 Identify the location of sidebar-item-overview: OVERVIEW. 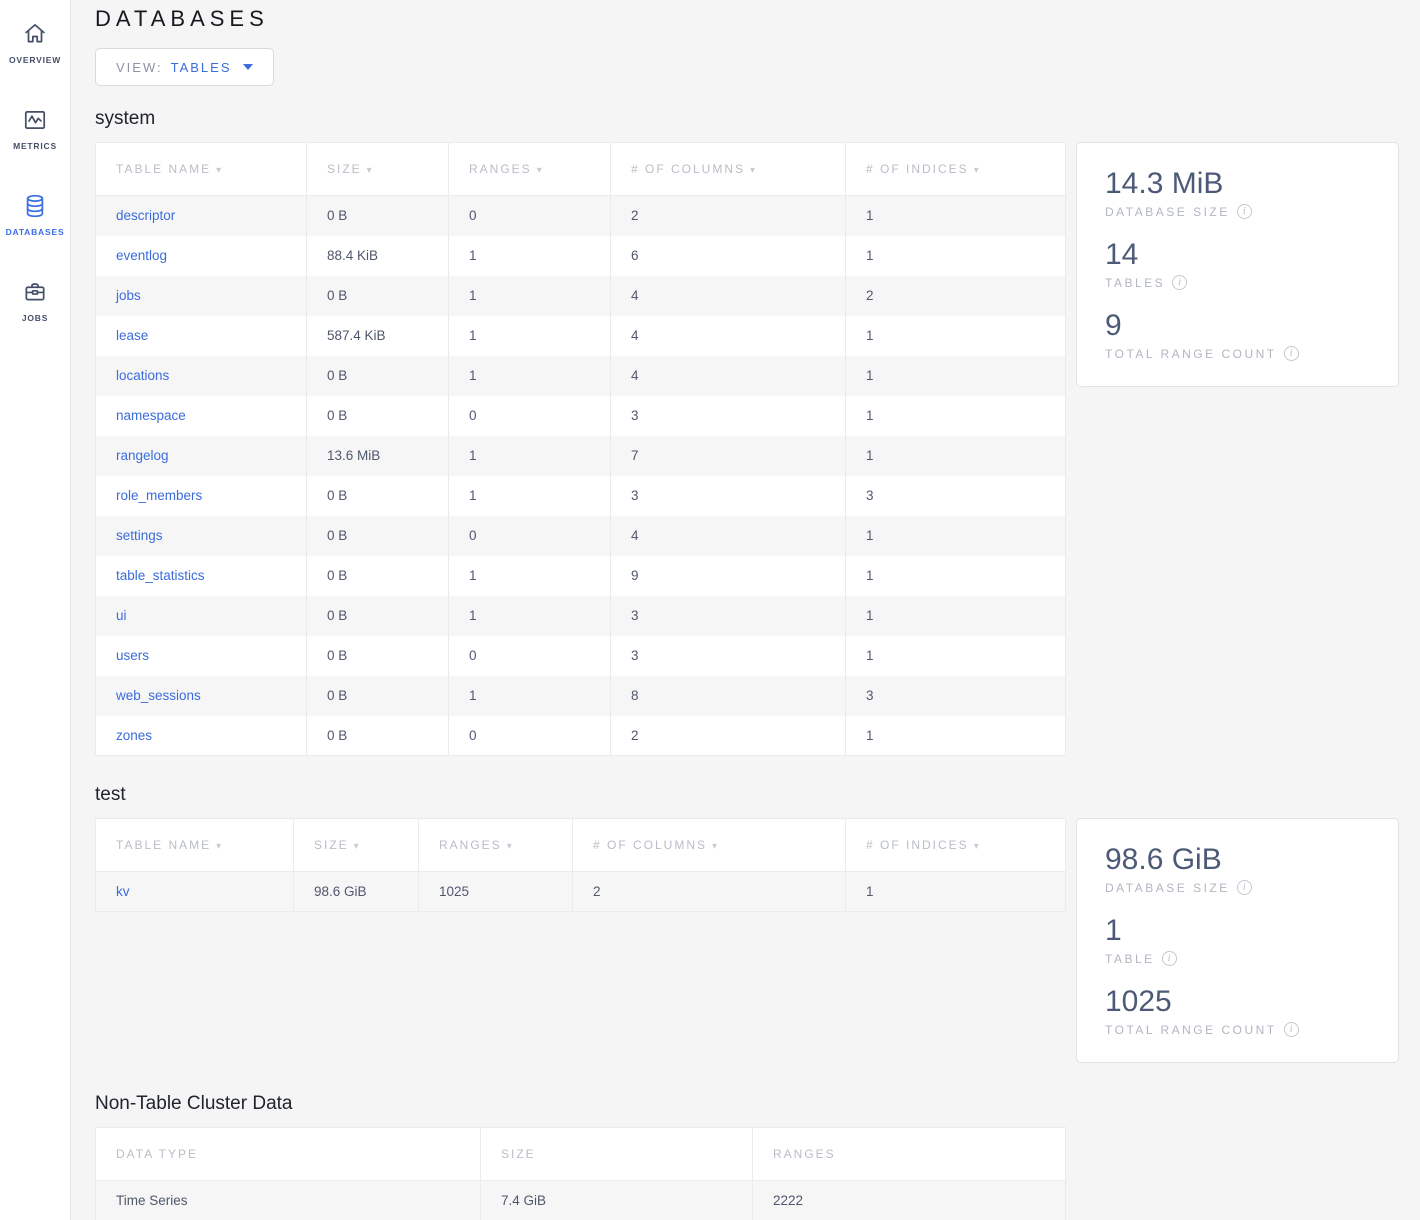
(35, 42).